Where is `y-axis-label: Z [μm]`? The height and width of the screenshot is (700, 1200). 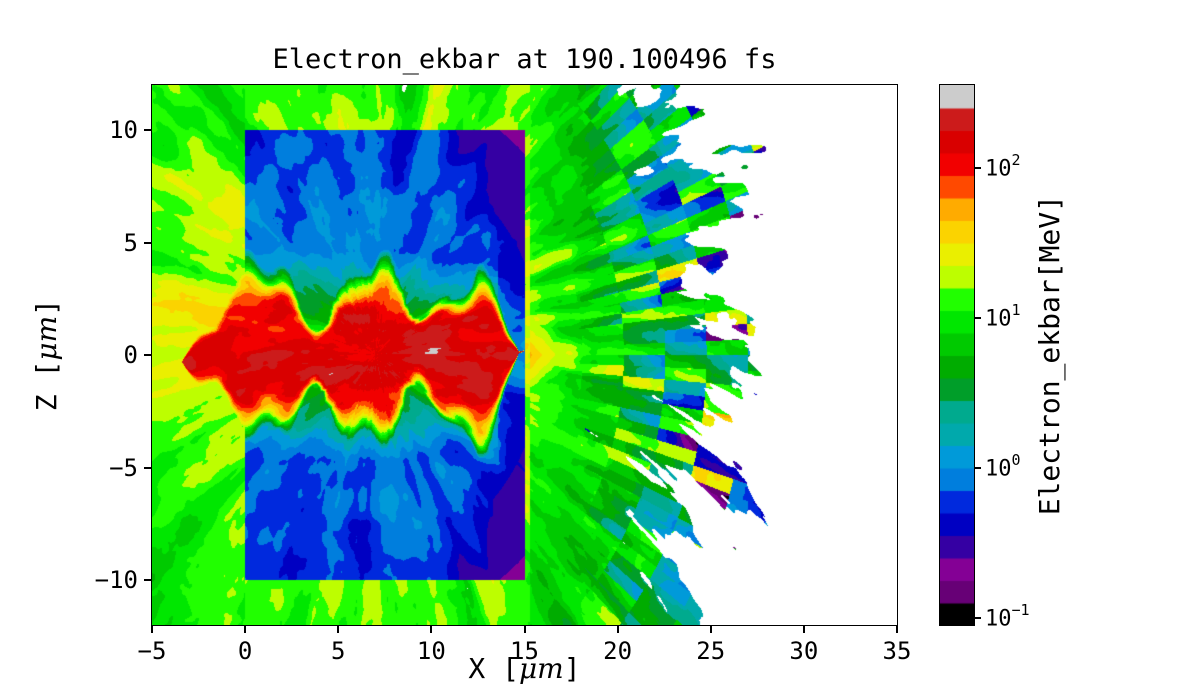 y-axis-label: Z [μm] is located at coordinates (46, 355).